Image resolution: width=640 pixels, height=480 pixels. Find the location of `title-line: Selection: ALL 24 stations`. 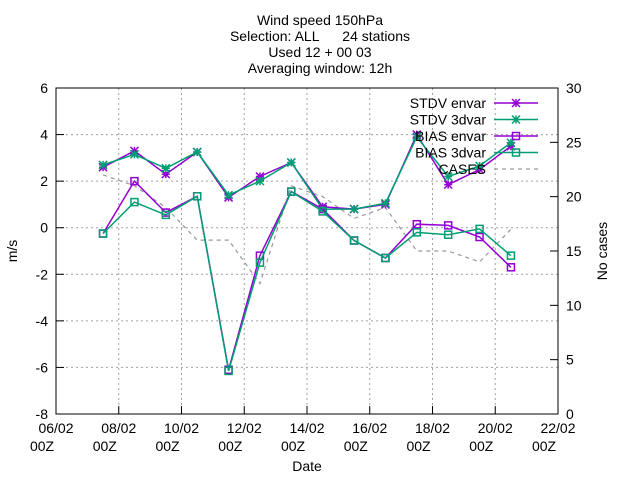

title-line: Selection: ALL 24 stations is located at coordinates (320, 36).